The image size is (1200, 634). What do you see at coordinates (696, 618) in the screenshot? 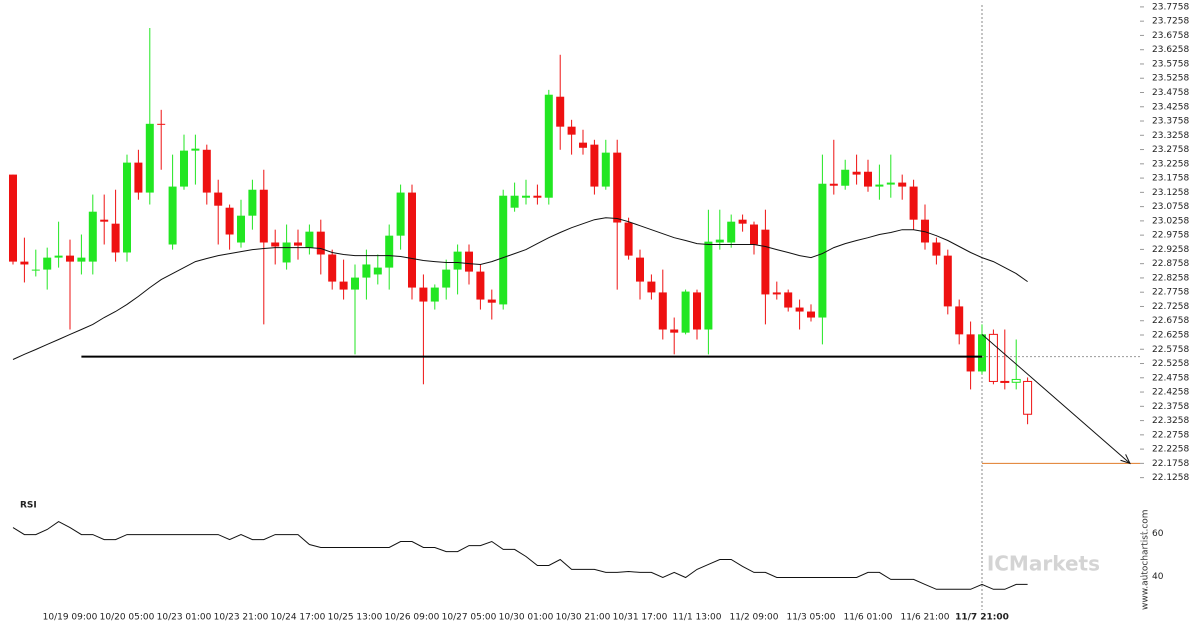
I see `x-tick-label: 11/1 13:00` at bounding box center [696, 618].